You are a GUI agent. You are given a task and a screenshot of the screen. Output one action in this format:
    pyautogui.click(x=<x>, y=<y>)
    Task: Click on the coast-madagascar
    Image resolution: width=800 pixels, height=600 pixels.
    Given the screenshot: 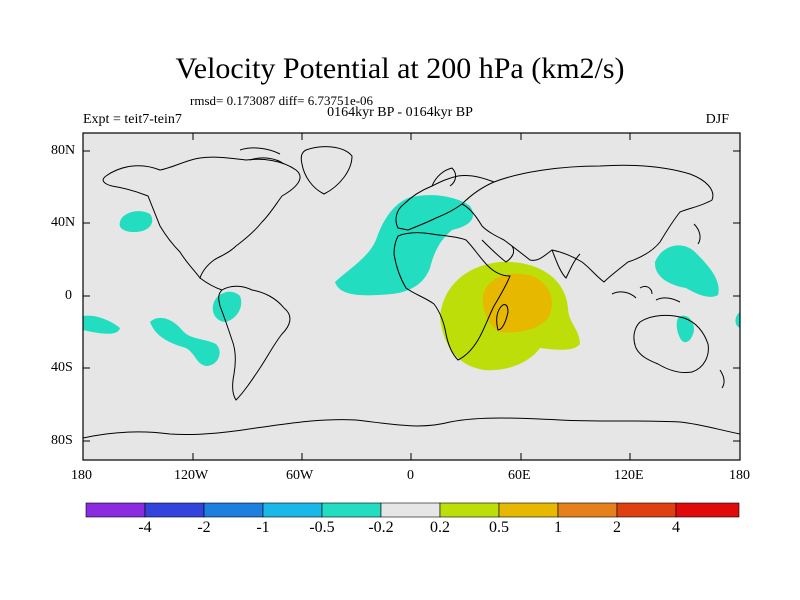 What is the action you would take?
    pyautogui.click(x=502, y=317)
    